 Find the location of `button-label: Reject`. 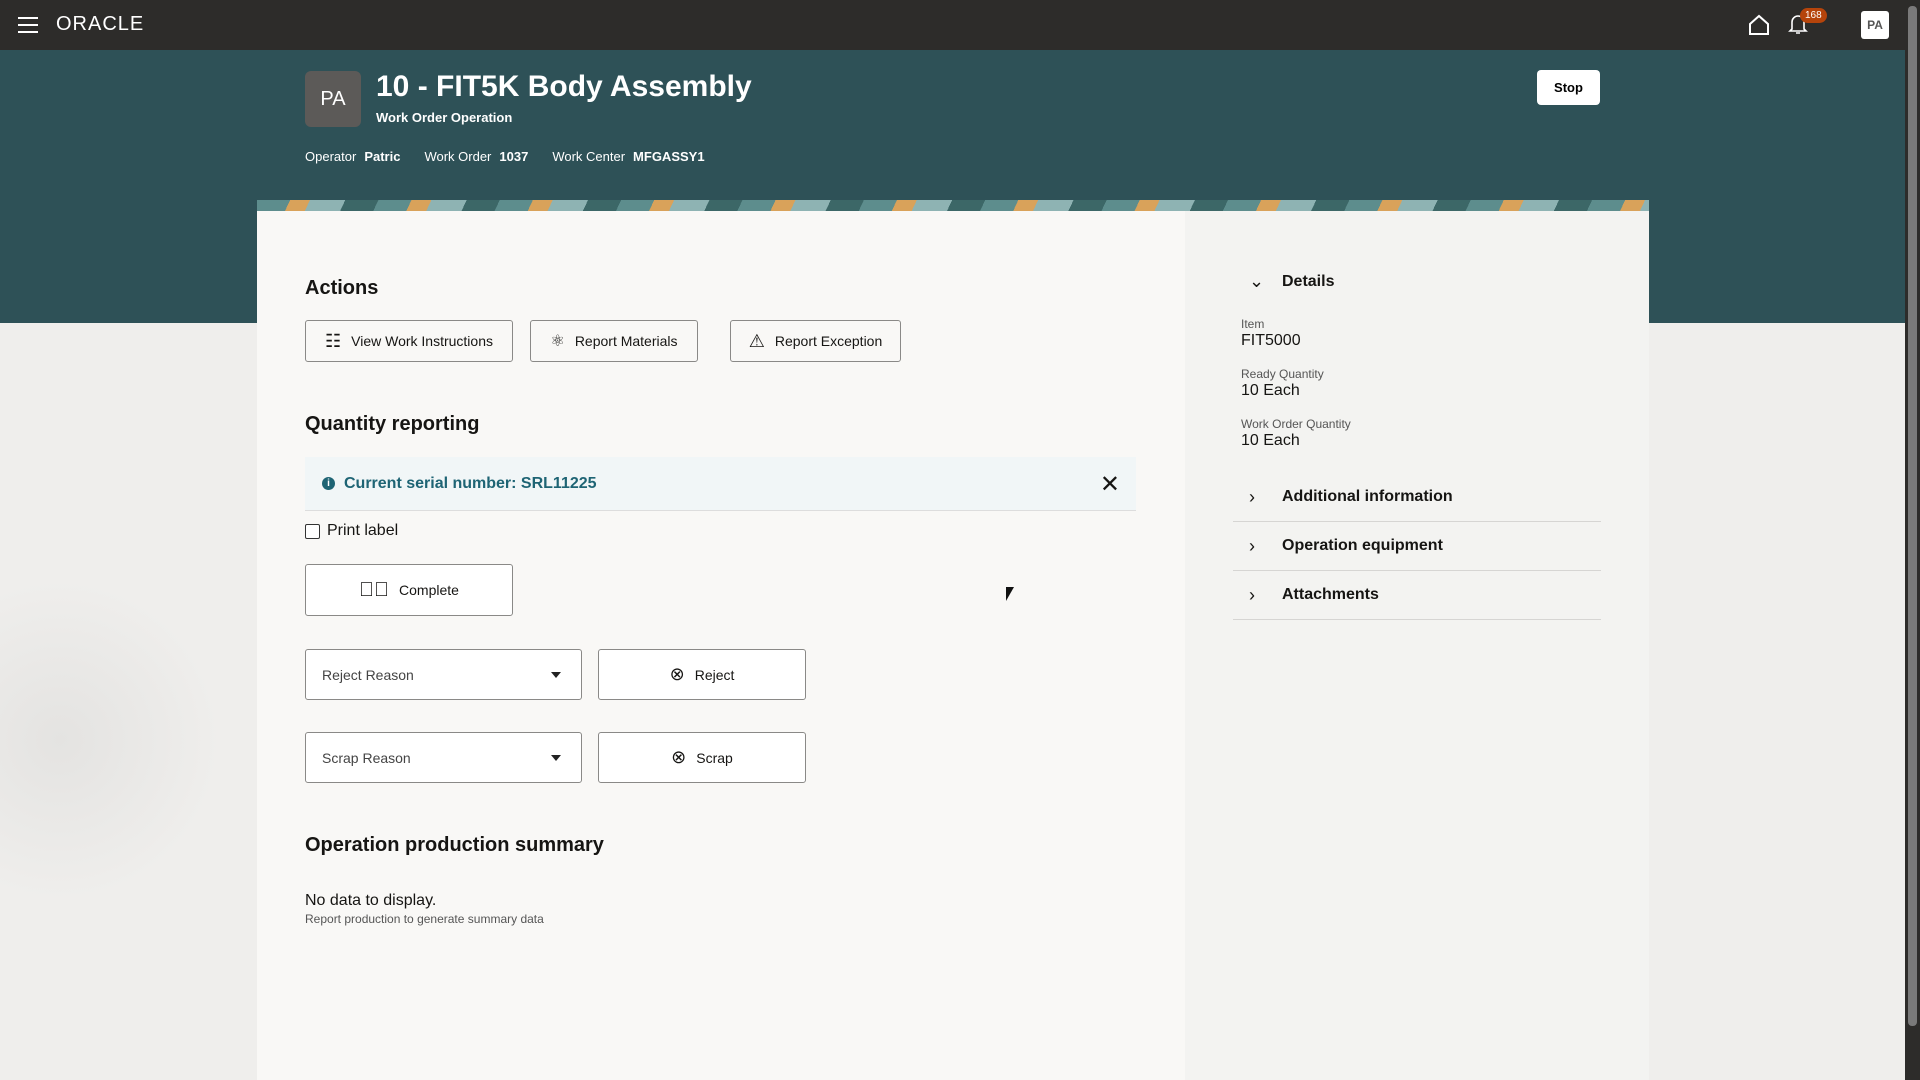

button-label: Reject is located at coordinates (714, 674).